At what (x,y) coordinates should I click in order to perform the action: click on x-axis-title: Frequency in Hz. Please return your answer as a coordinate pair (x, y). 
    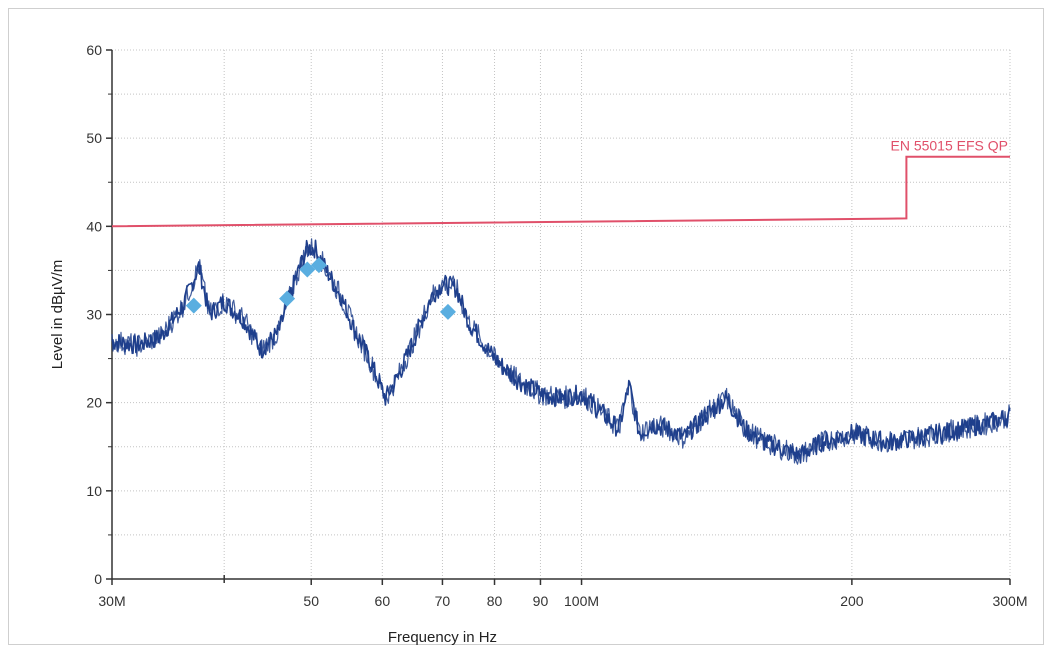
    Looking at the image, I should click on (442, 637).